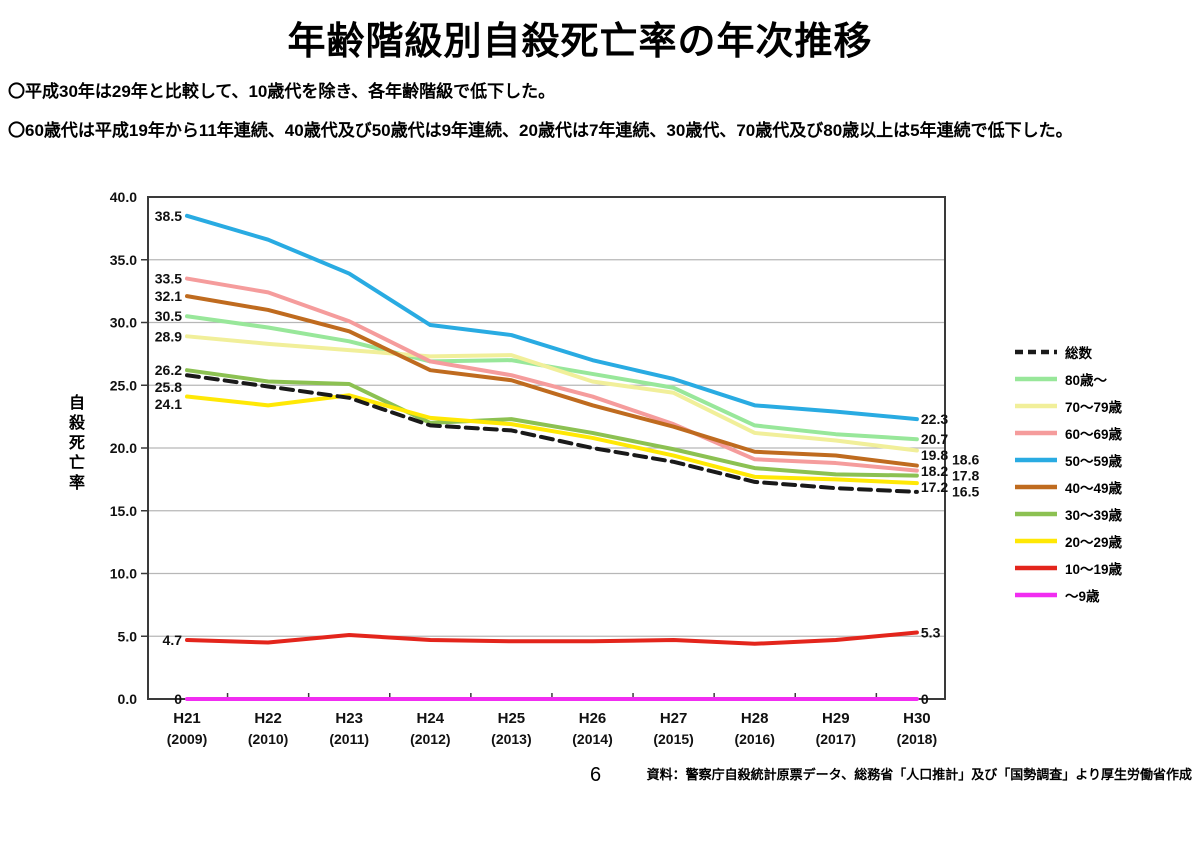 This screenshot has height=845, width=1200. I want to click on bullet-1: 〇平成30年は29年と比較して、10歳代を除き、各年齢階級で低下した。, so click(282, 91).